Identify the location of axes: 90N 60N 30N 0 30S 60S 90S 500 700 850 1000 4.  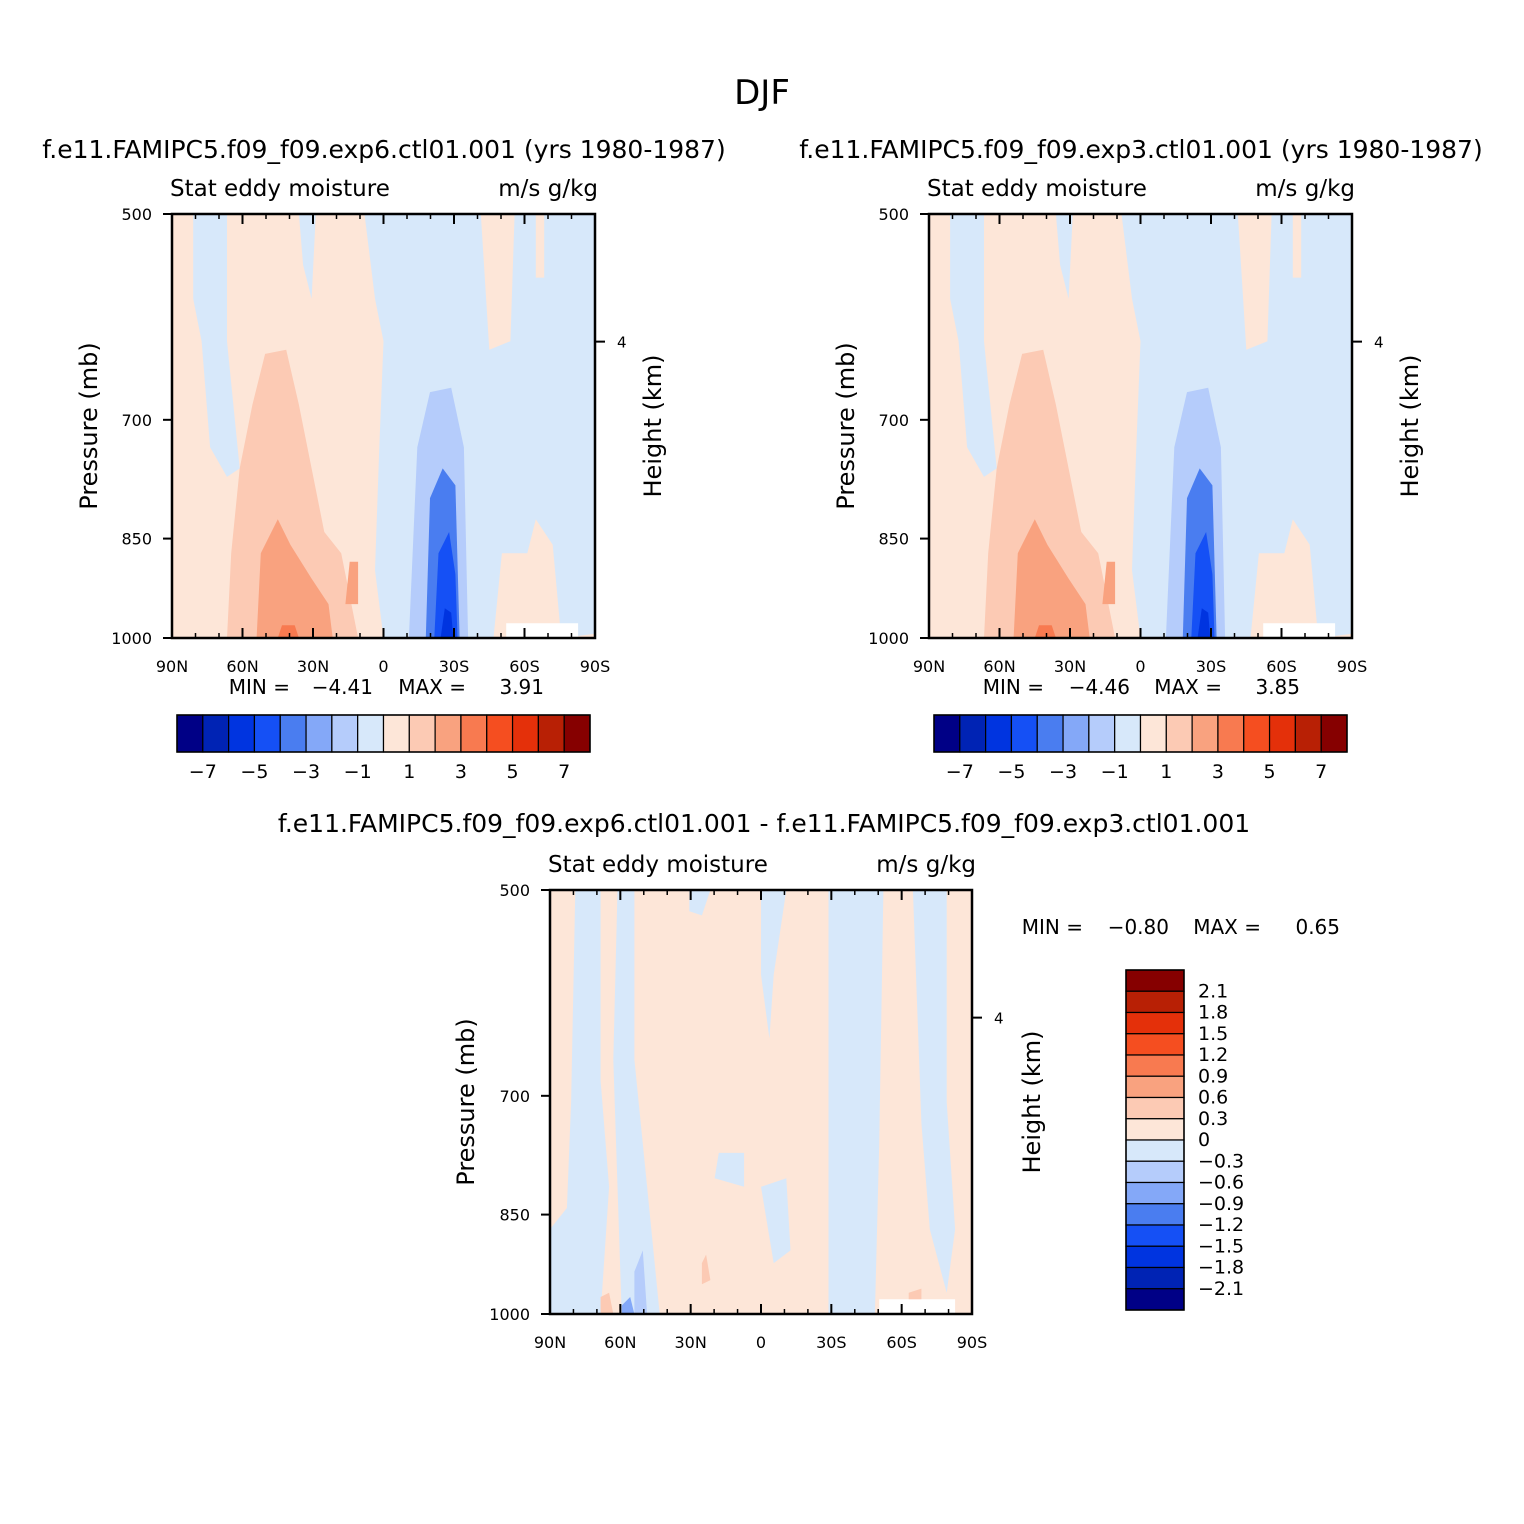
(746, 1116).